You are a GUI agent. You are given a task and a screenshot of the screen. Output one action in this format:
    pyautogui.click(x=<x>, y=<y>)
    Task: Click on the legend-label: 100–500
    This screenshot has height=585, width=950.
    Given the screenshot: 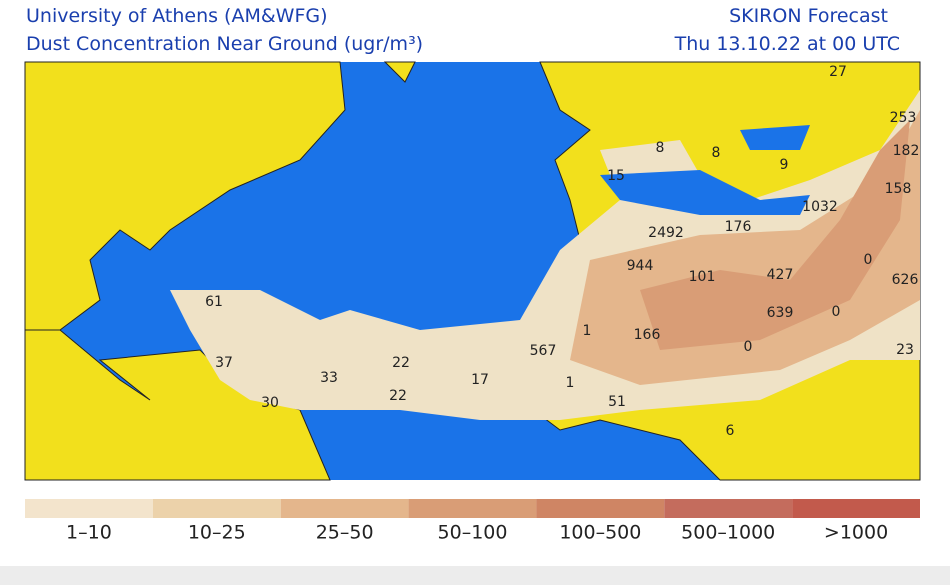 What is the action you would take?
    pyautogui.click(x=600, y=533)
    